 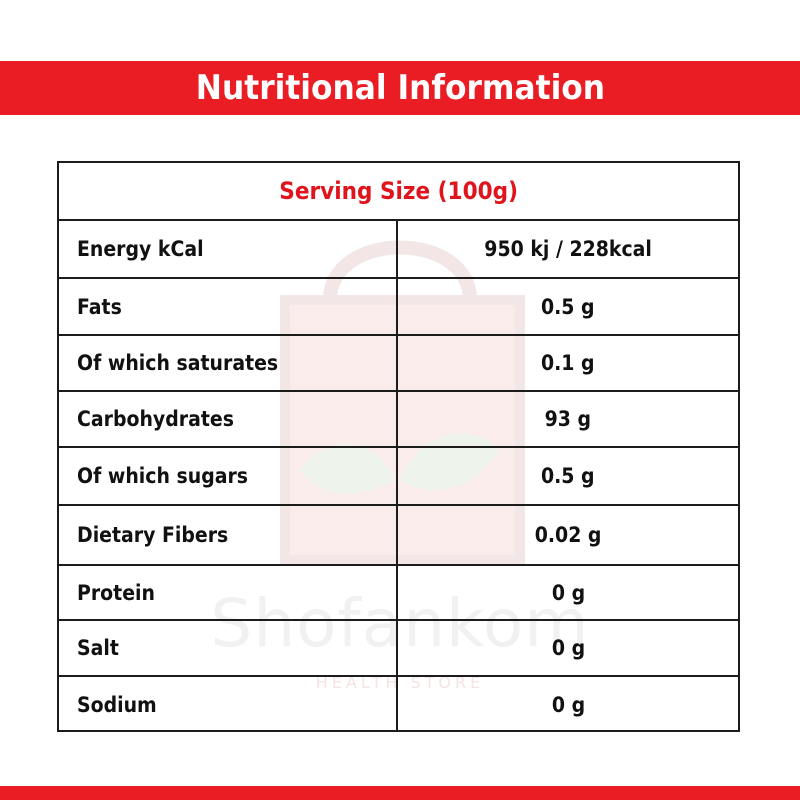 What do you see at coordinates (117, 704) in the screenshot?
I see `nutrient-name: Sodium` at bounding box center [117, 704].